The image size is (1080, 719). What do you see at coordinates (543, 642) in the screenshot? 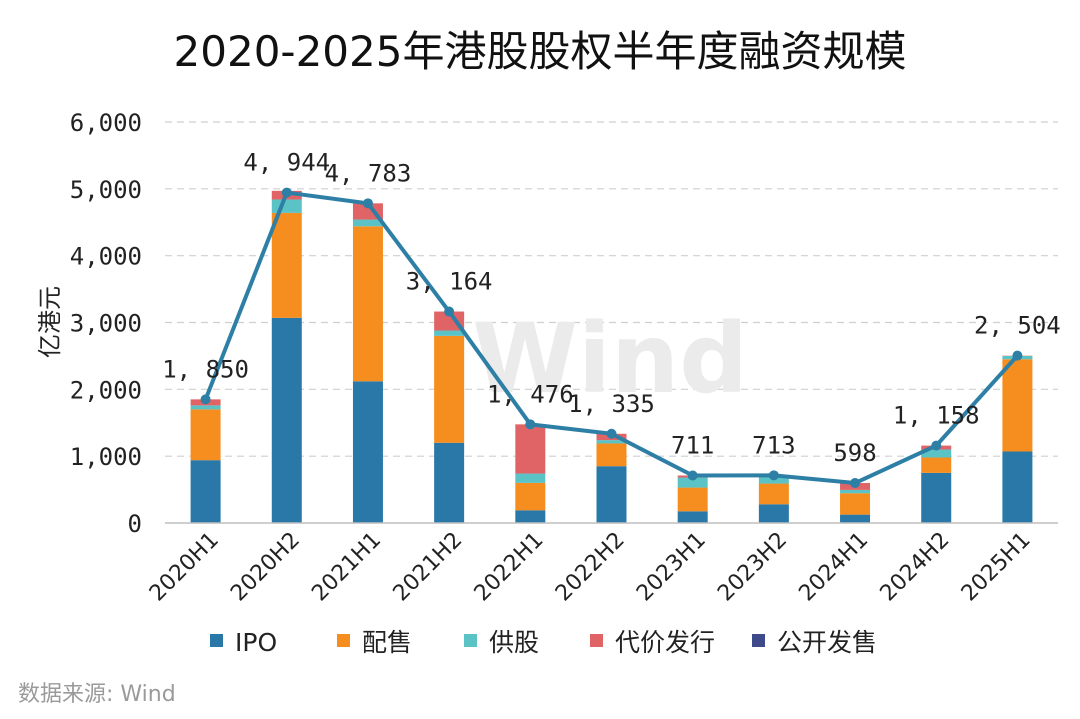
I see `legend: IPO 配售 供股 代价发行 公开发售` at bounding box center [543, 642].